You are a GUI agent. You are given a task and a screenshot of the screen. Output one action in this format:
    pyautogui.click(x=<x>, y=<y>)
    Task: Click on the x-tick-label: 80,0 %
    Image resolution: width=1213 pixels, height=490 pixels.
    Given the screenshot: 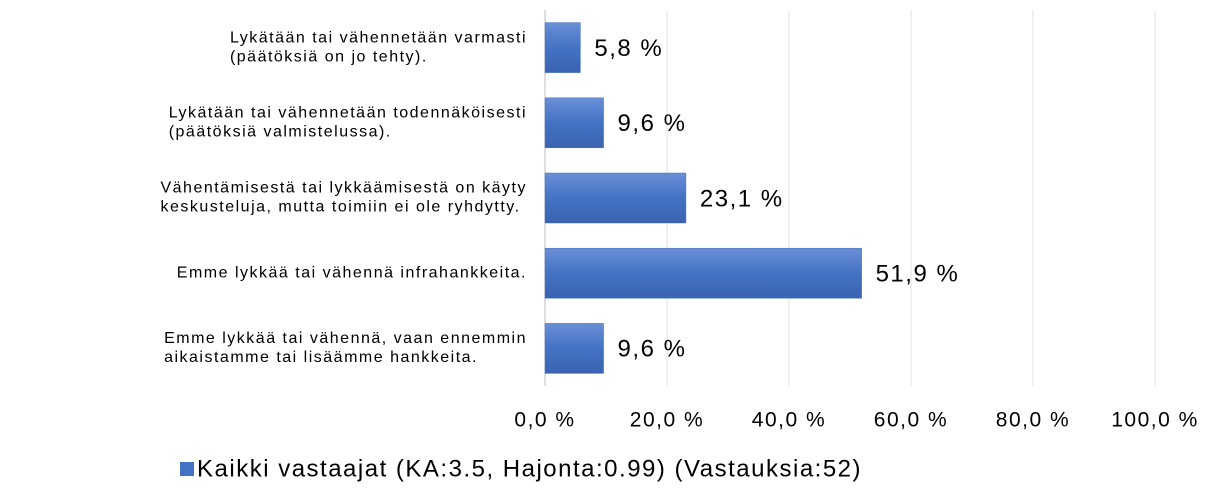 What is the action you would take?
    pyautogui.click(x=1033, y=420)
    